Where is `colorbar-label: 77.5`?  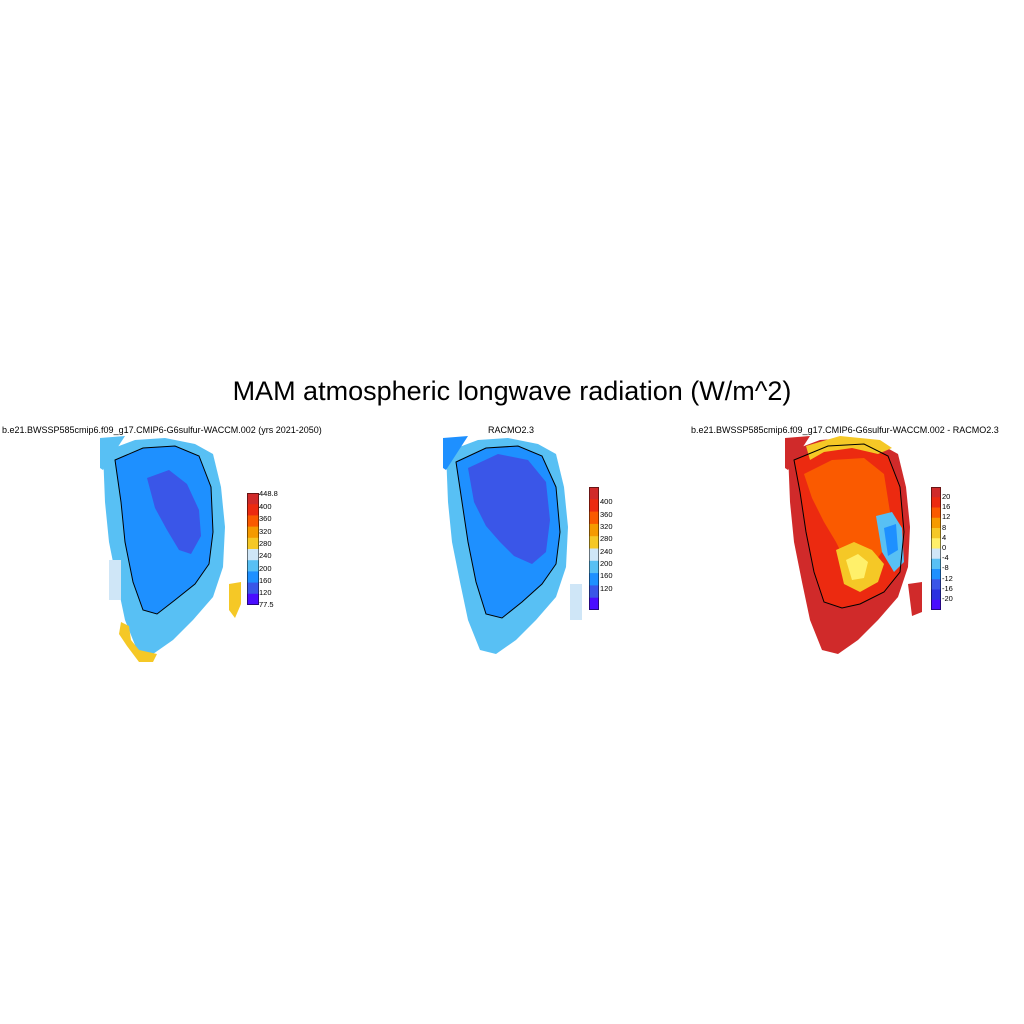
colorbar-label: 77.5 is located at coordinates (266, 604).